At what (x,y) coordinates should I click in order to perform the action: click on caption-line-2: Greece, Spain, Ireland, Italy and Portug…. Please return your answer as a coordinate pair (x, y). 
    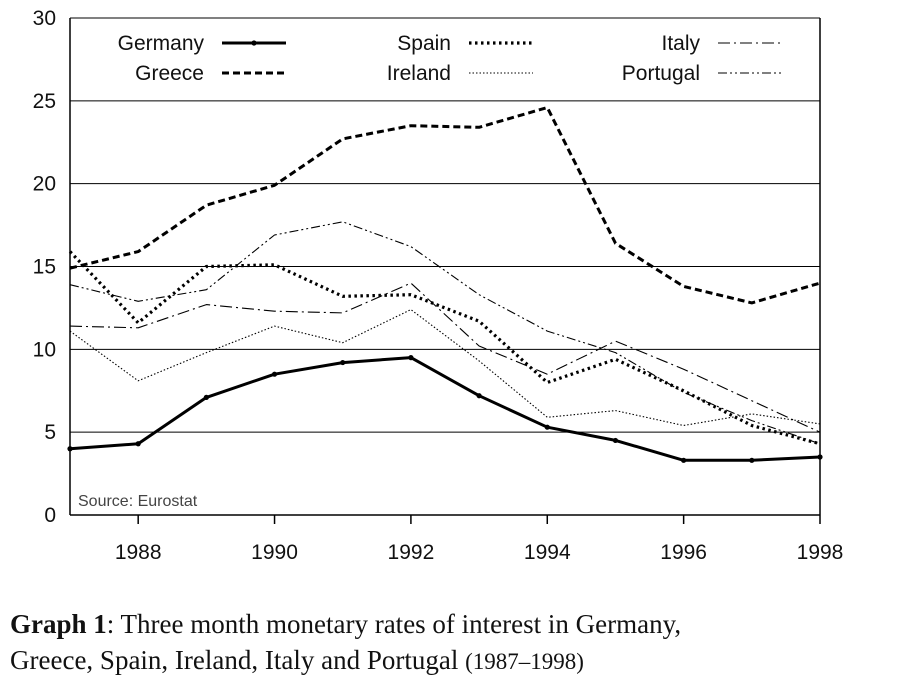
    Looking at the image, I should click on (462, 661).